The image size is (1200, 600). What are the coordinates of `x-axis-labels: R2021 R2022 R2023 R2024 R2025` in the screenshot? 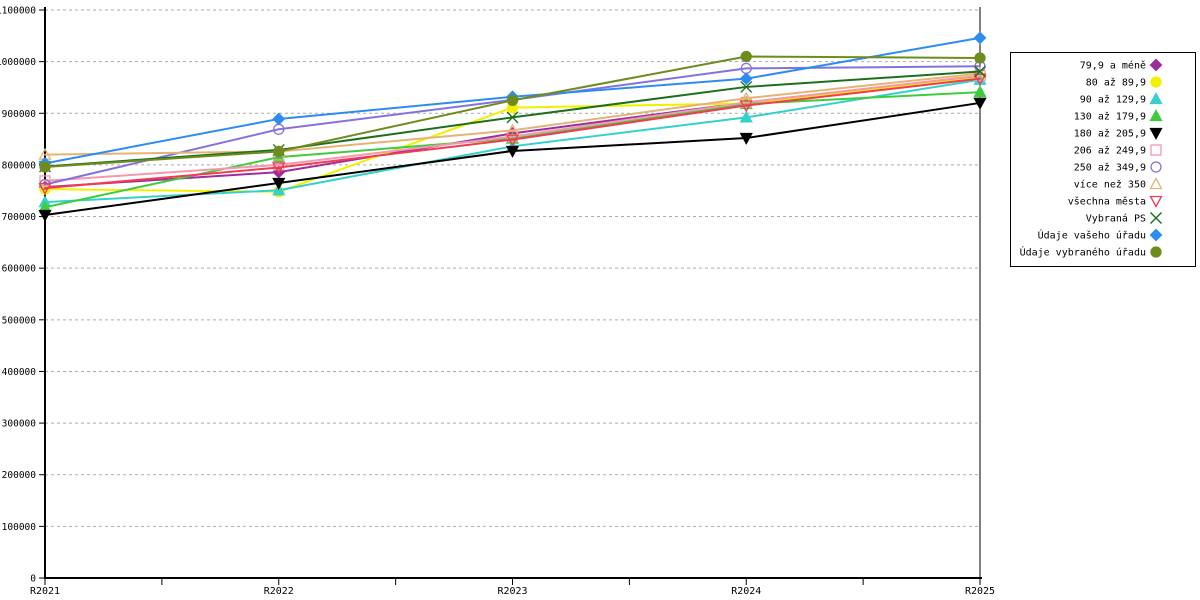 It's located at (512, 591).